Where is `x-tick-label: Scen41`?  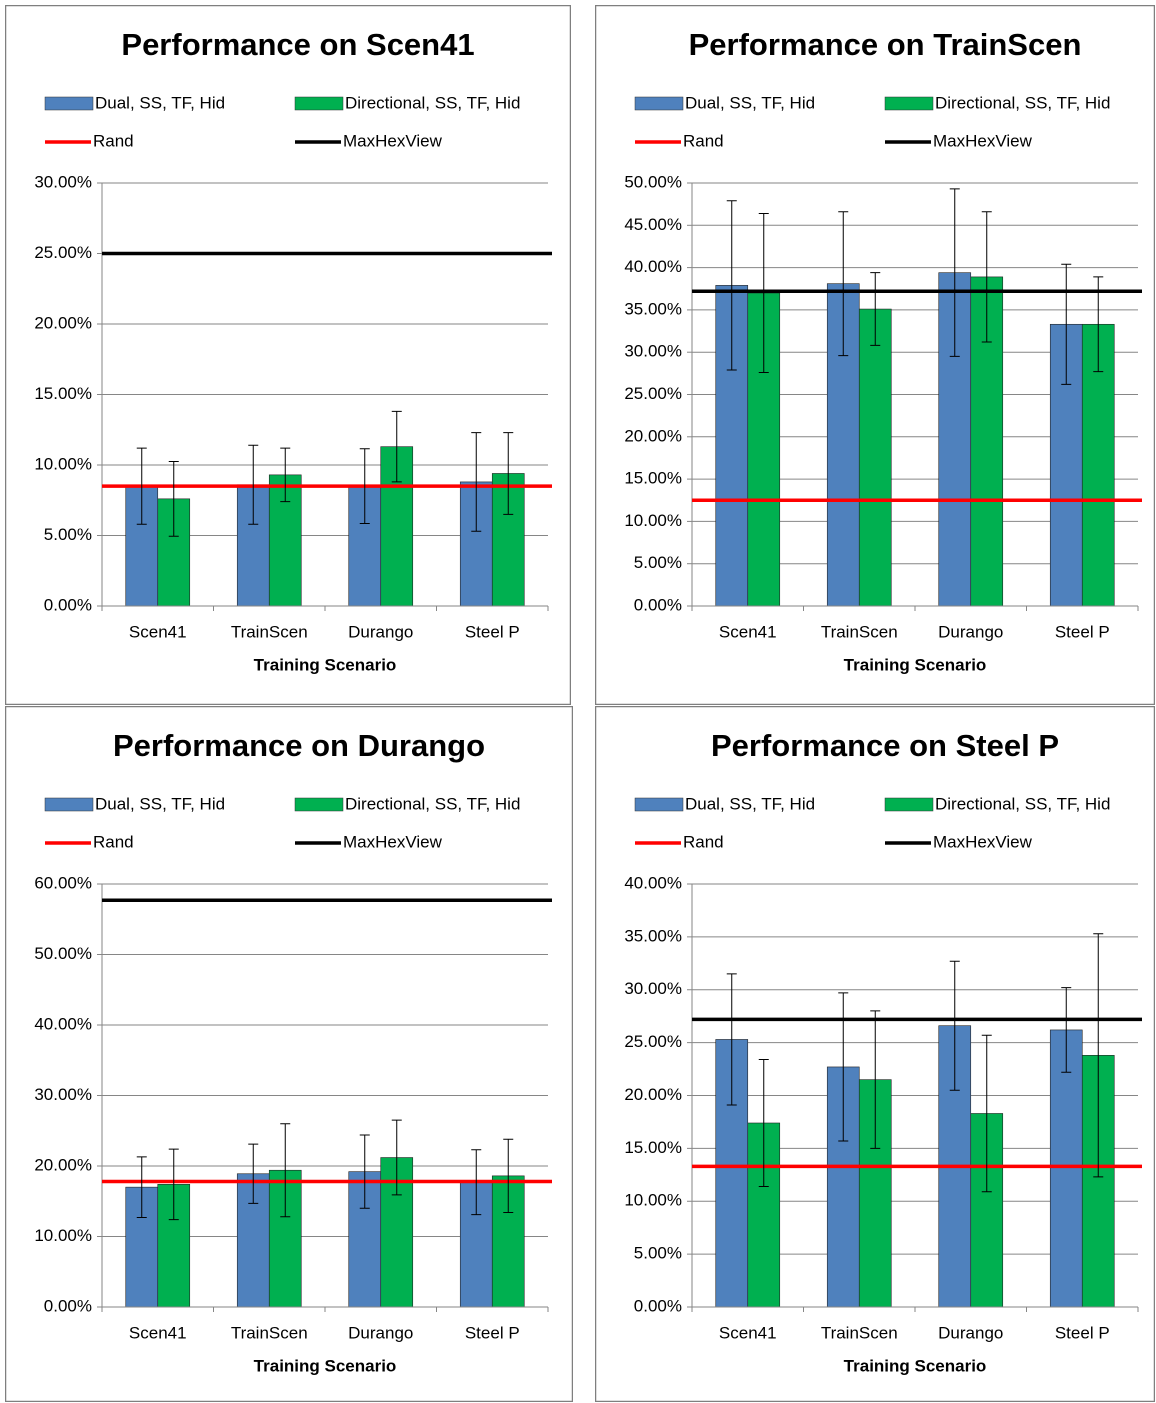 x-tick-label: Scen41 is located at coordinates (158, 631).